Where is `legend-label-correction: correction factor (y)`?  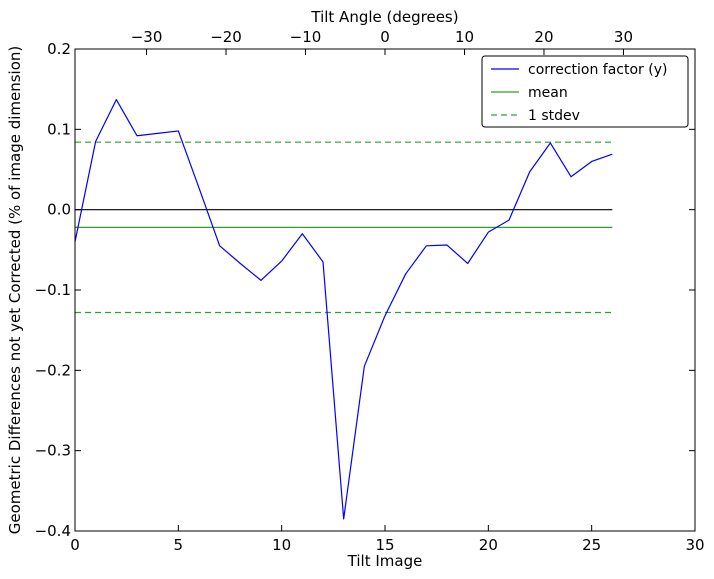 legend-label-correction: correction factor (y) is located at coordinates (597, 70).